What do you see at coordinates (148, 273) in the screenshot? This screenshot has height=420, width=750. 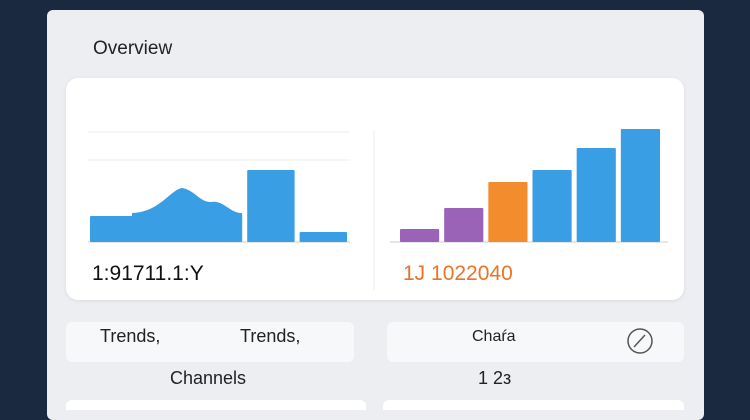 I see `caption: 1:91711.1:Y` at bounding box center [148, 273].